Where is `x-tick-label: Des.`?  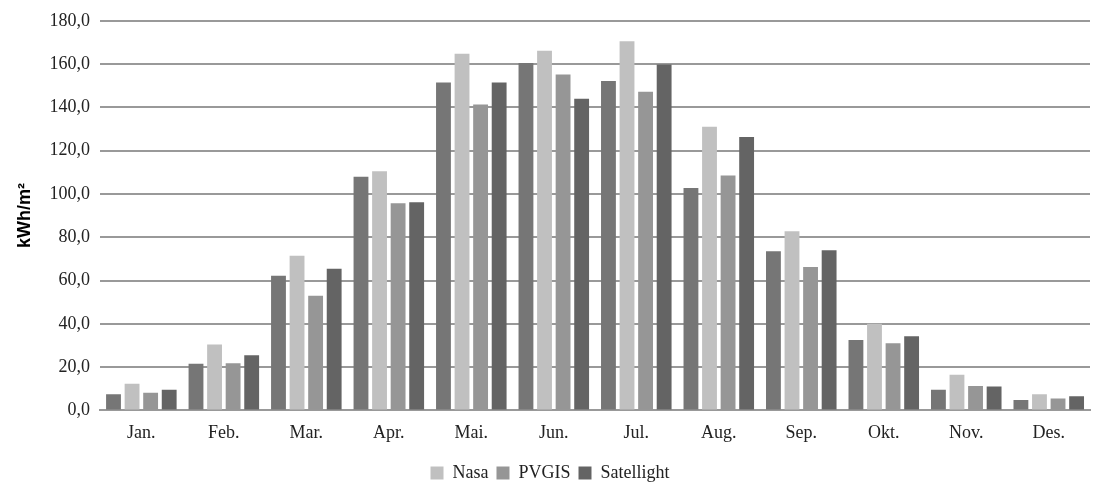
x-tick-label: Des. is located at coordinates (1048, 431).